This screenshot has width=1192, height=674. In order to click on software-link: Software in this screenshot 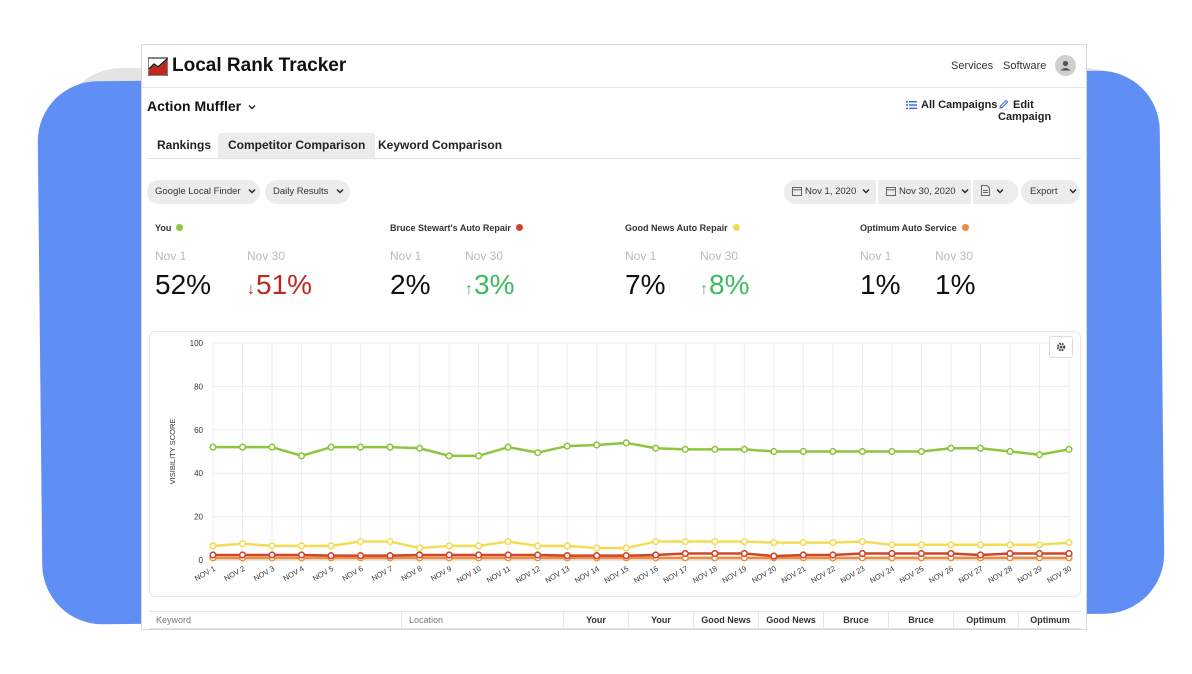, I will do `click(1025, 66)`.